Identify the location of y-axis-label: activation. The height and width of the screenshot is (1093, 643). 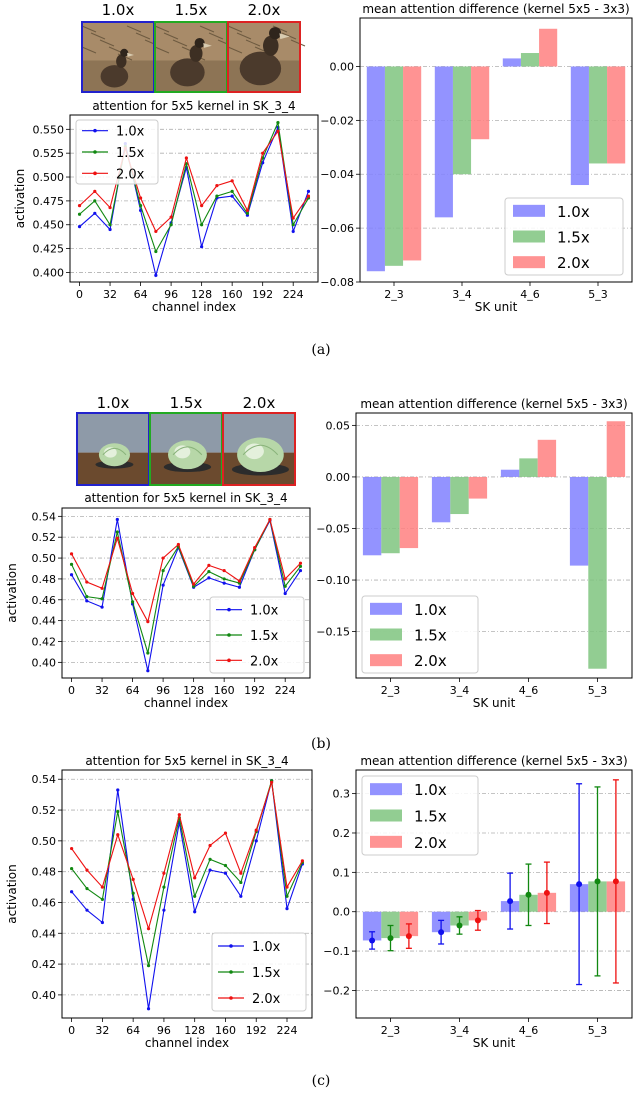
(20, 198).